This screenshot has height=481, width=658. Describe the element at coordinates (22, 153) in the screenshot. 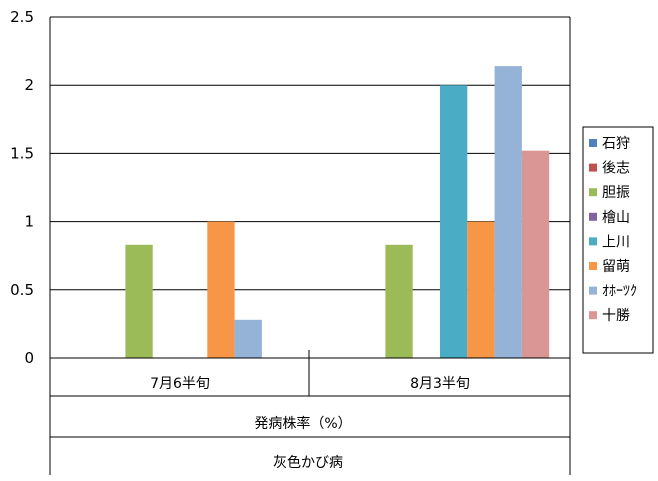

I see `y-tick-label: 1.5` at that location.